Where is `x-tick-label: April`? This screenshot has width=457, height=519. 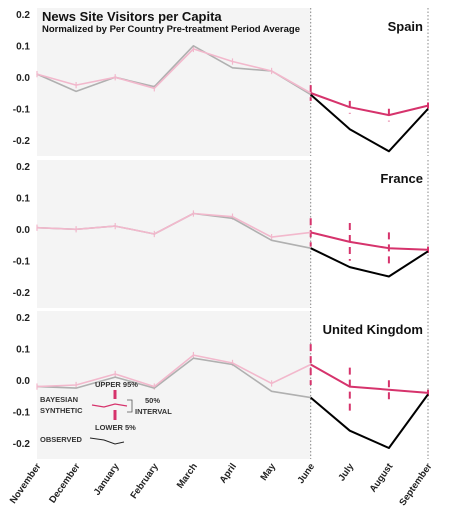 x-tick-label: April is located at coordinates (228, 473).